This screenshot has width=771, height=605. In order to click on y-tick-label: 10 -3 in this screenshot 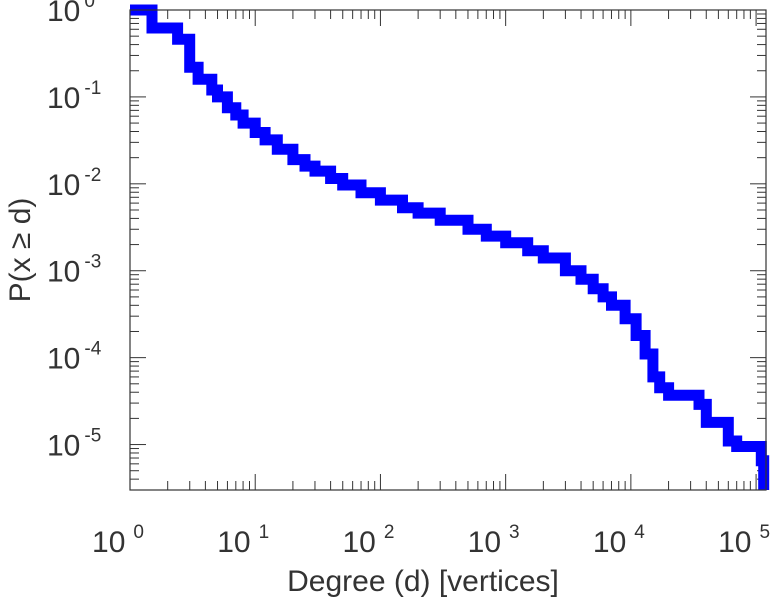, I will do `click(74, 270)`.